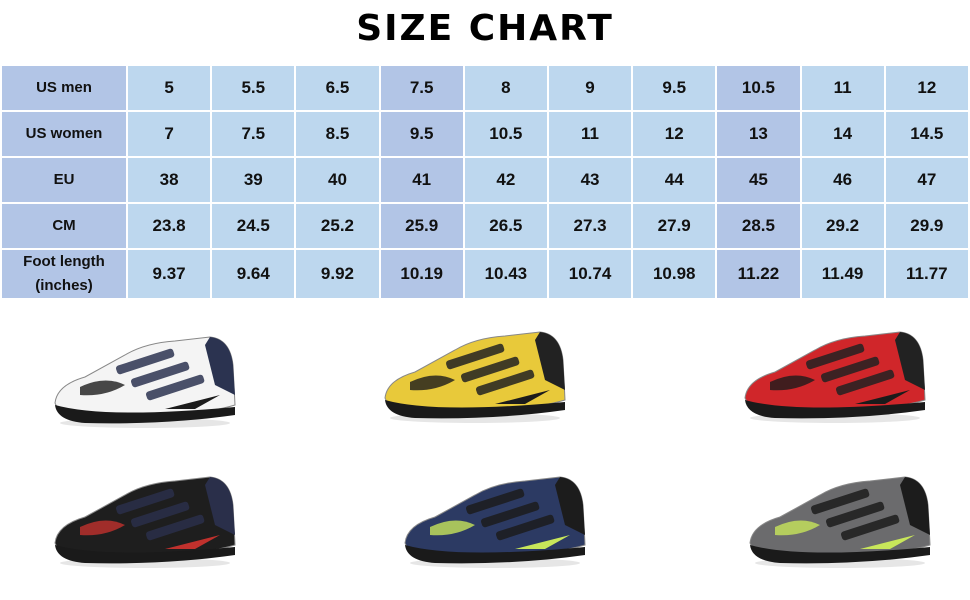 This screenshot has width=970, height=600. What do you see at coordinates (842, 274) in the screenshot?
I see `size-cell: 11.49` at bounding box center [842, 274].